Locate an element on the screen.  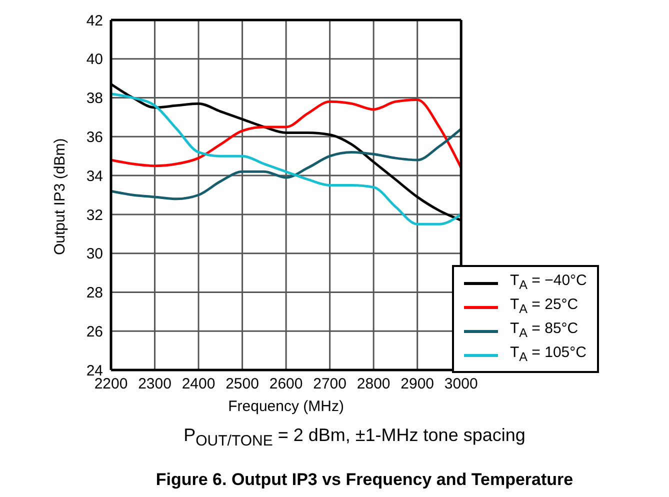
legend-label: T$_{A}$ = 85°C is located at coordinates (544, 330).